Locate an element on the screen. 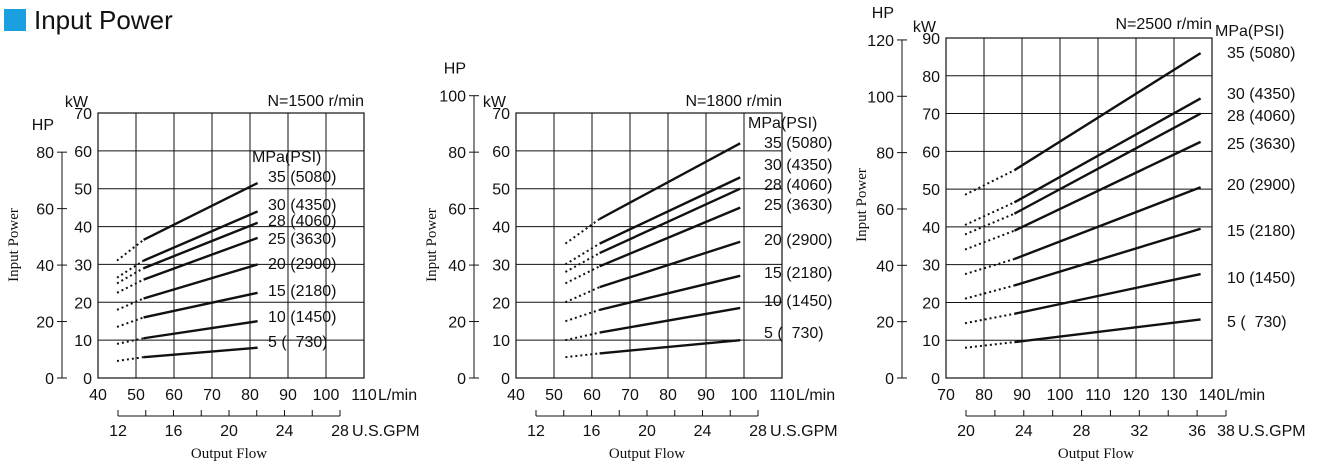 This screenshot has width=1330, height=468. hp-unit-label: HP is located at coordinates (455, 69).